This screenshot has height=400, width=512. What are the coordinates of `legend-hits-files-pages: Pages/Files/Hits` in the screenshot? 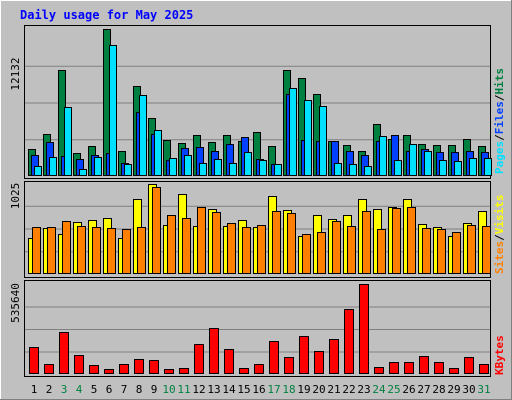 It's located at (499, 121).